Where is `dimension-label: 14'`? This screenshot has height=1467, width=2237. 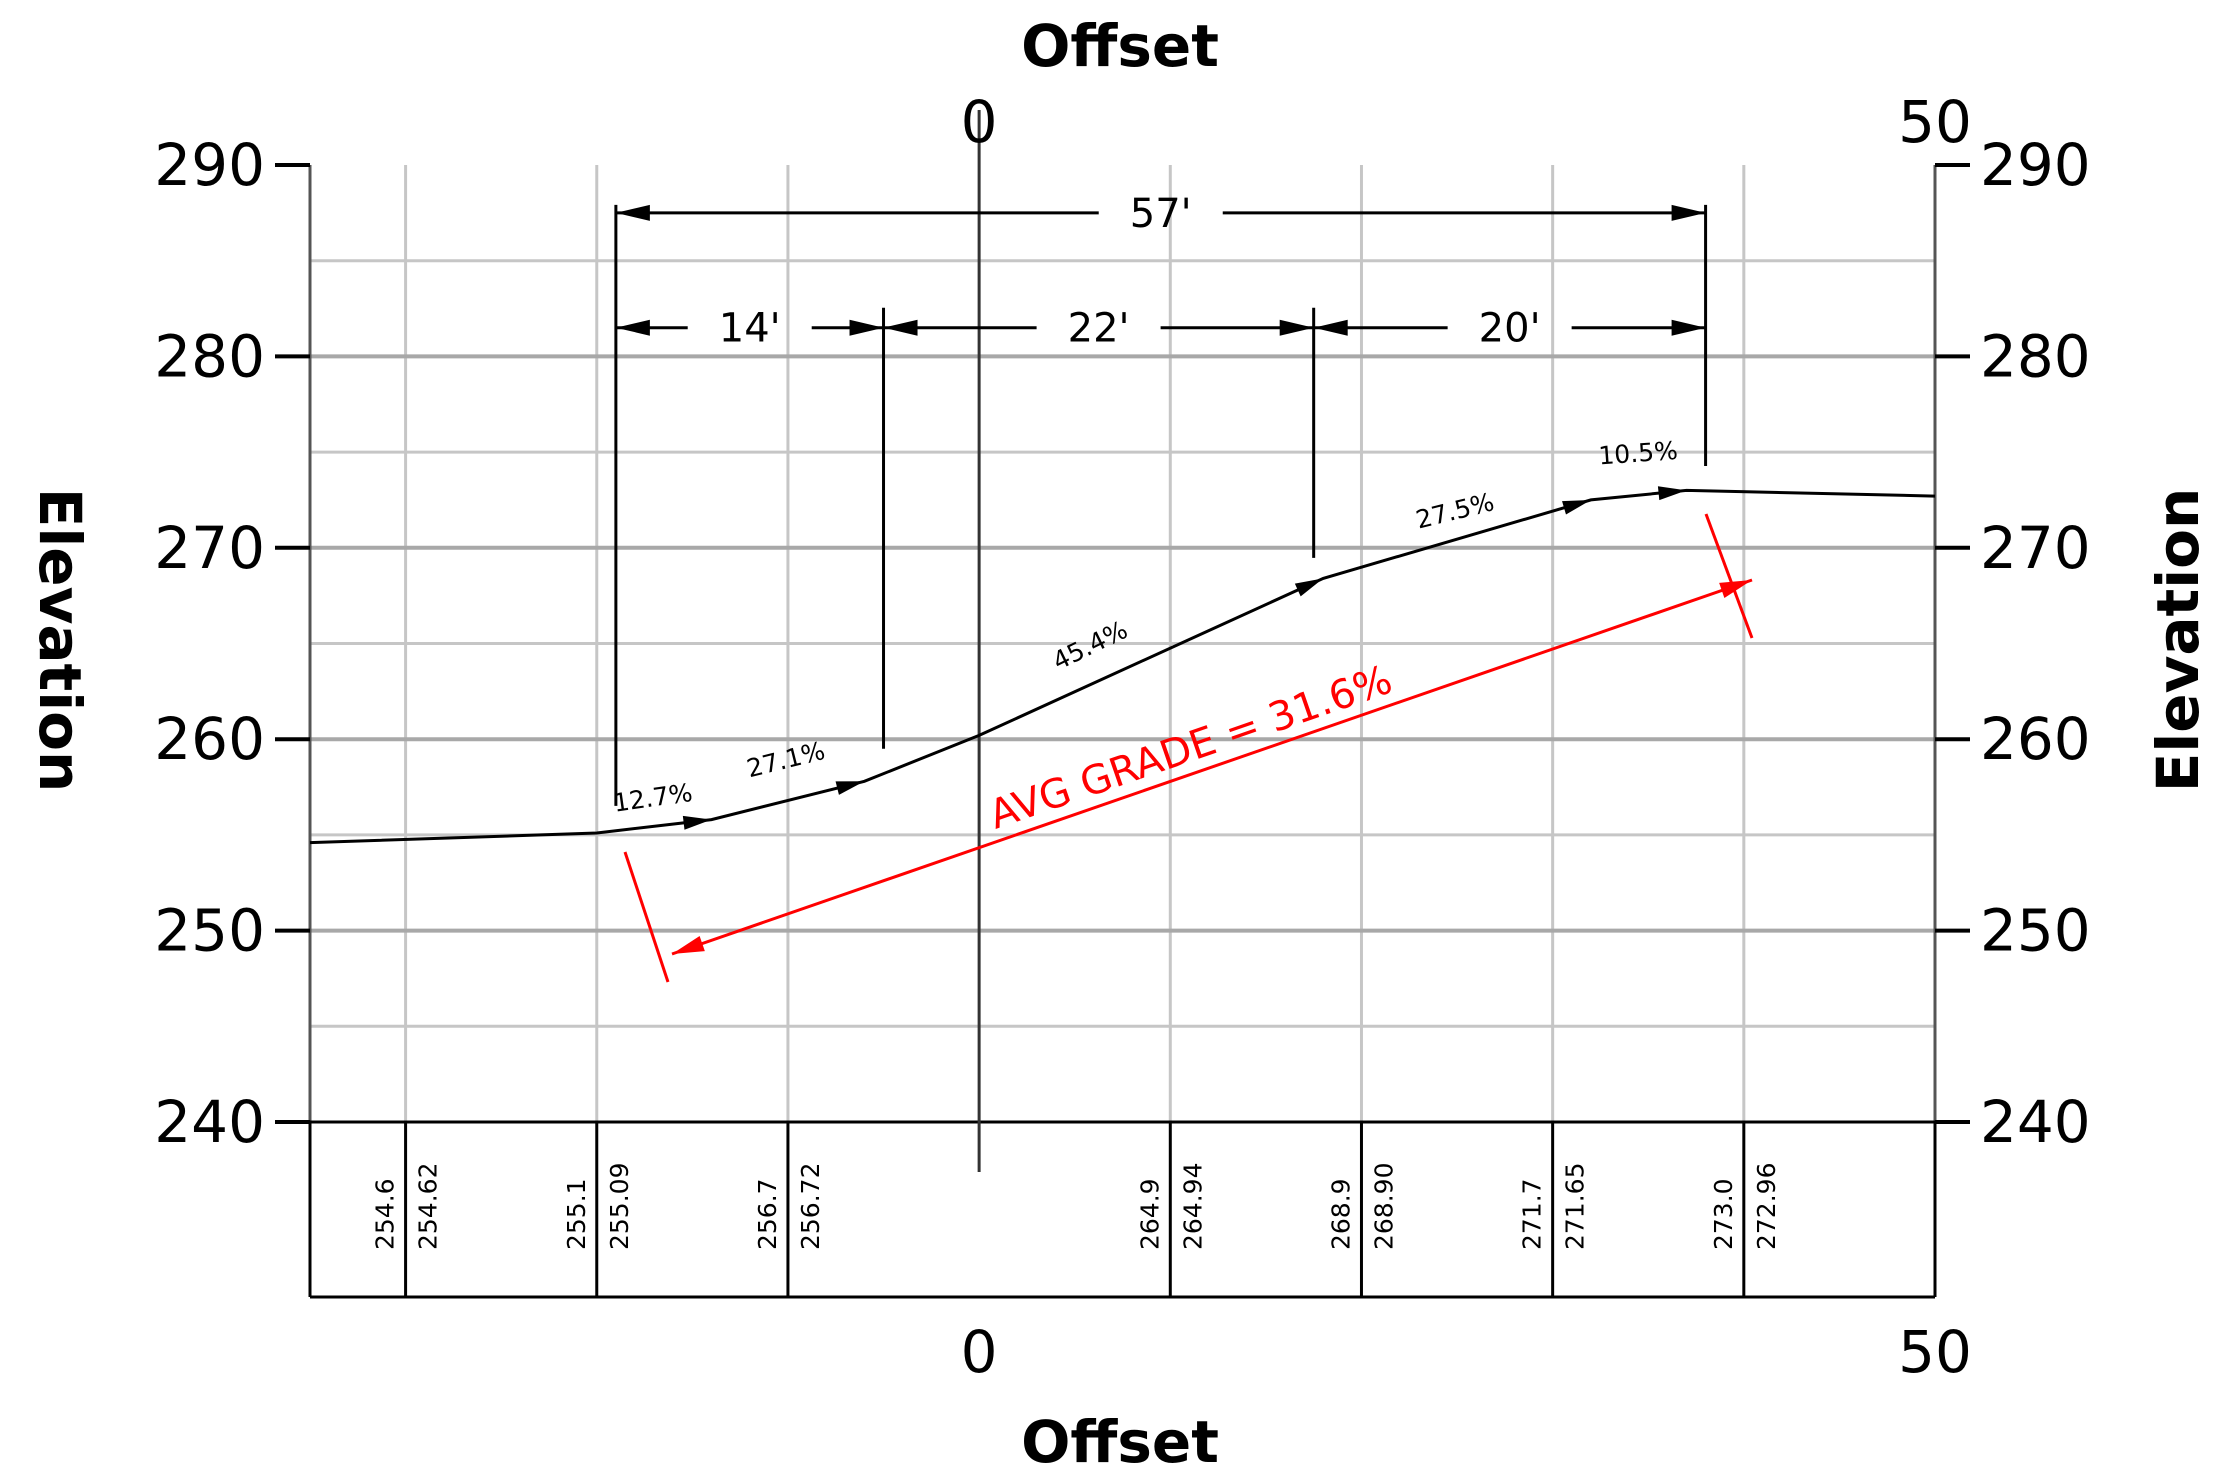
dimension-label: 14' is located at coordinates (750, 329).